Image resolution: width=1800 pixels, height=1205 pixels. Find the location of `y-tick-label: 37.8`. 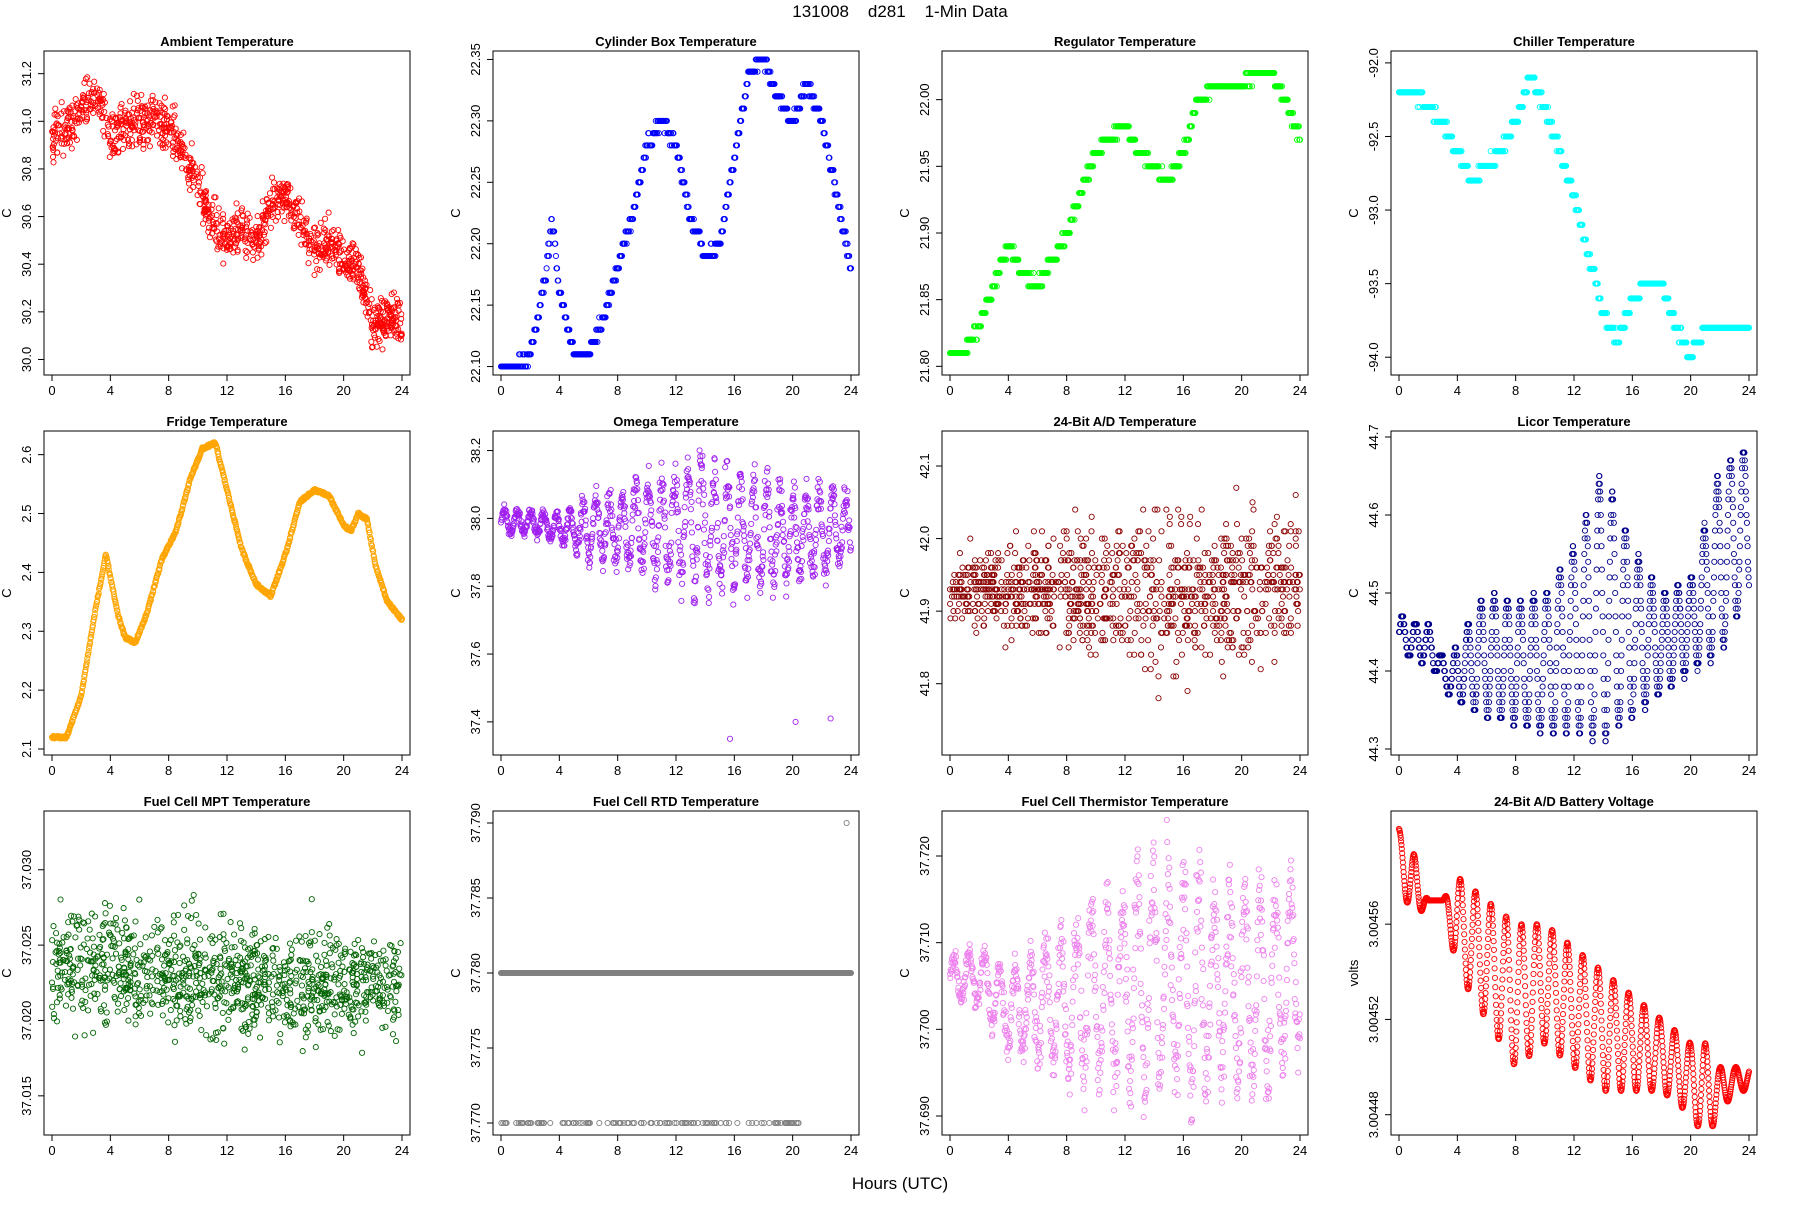

y-tick-label: 37.8 is located at coordinates (475, 586).